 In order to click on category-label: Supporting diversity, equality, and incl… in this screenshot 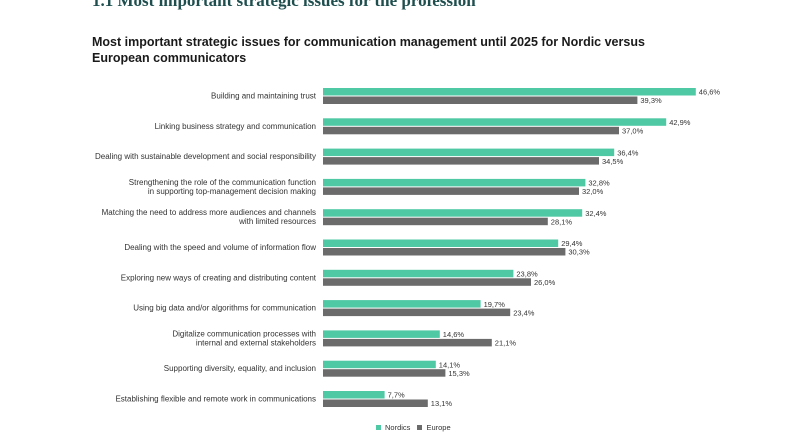, I will do `click(240, 368)`.